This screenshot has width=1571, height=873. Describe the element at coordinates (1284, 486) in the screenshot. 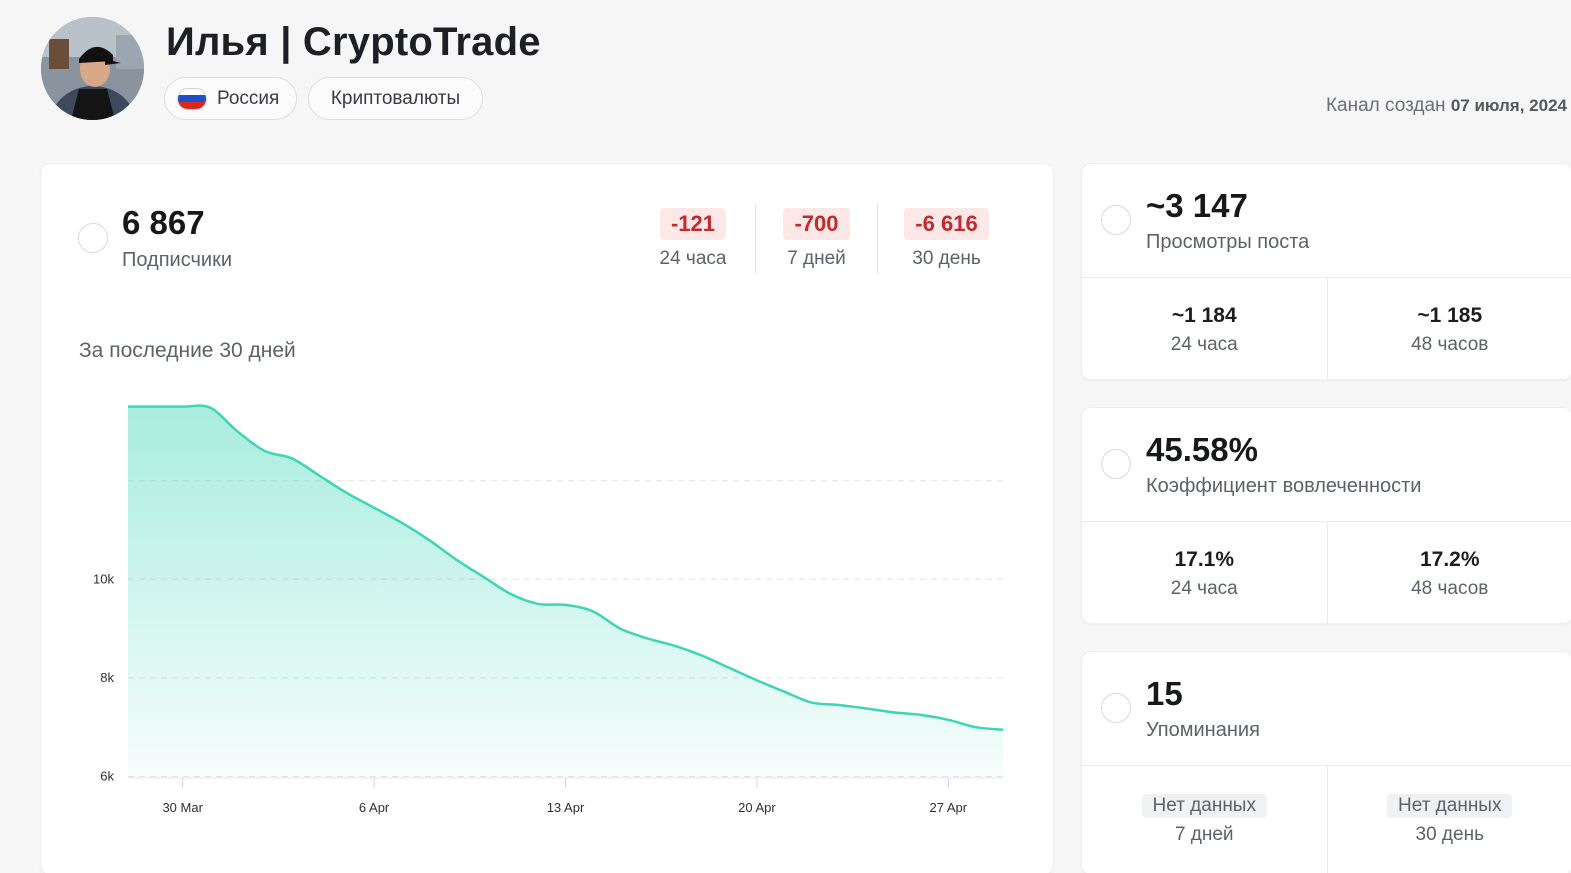

I see `engagement-label: Коэффициент вовлеченности` at that location.